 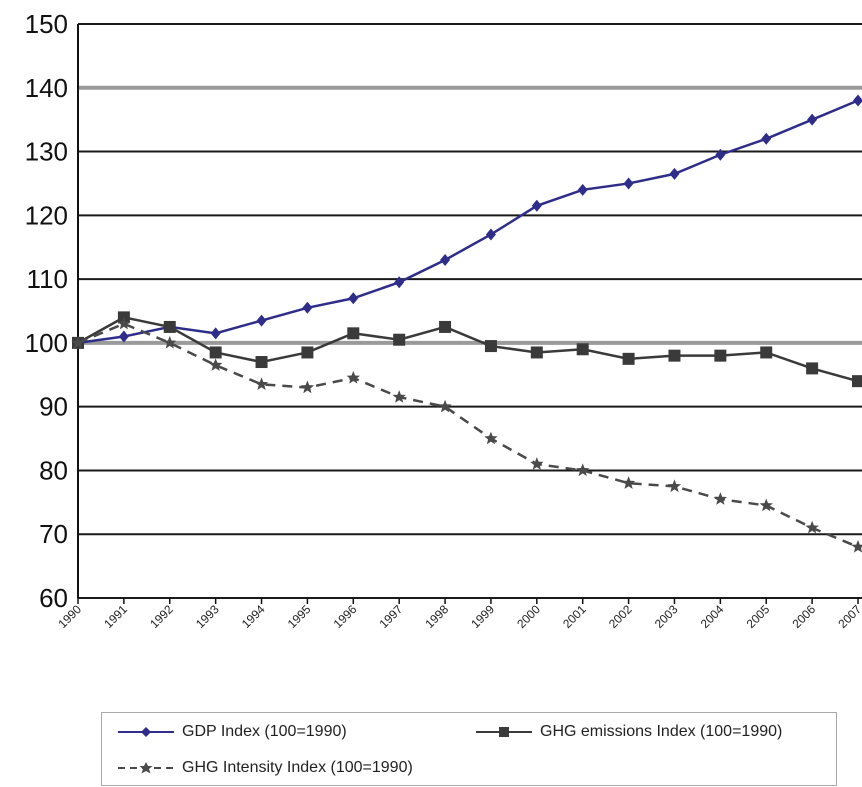 What do you see at coordinates (46, 215) in the screenshot?
I see `y-tick-label: 120` at bounding box center [46, 215].